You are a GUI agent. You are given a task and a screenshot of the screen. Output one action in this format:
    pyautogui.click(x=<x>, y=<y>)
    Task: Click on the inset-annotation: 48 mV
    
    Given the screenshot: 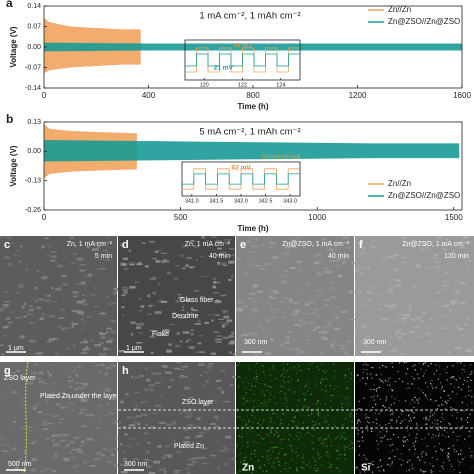 What is the action you would take?
    pyautogui.click(x=243, y=46)
    